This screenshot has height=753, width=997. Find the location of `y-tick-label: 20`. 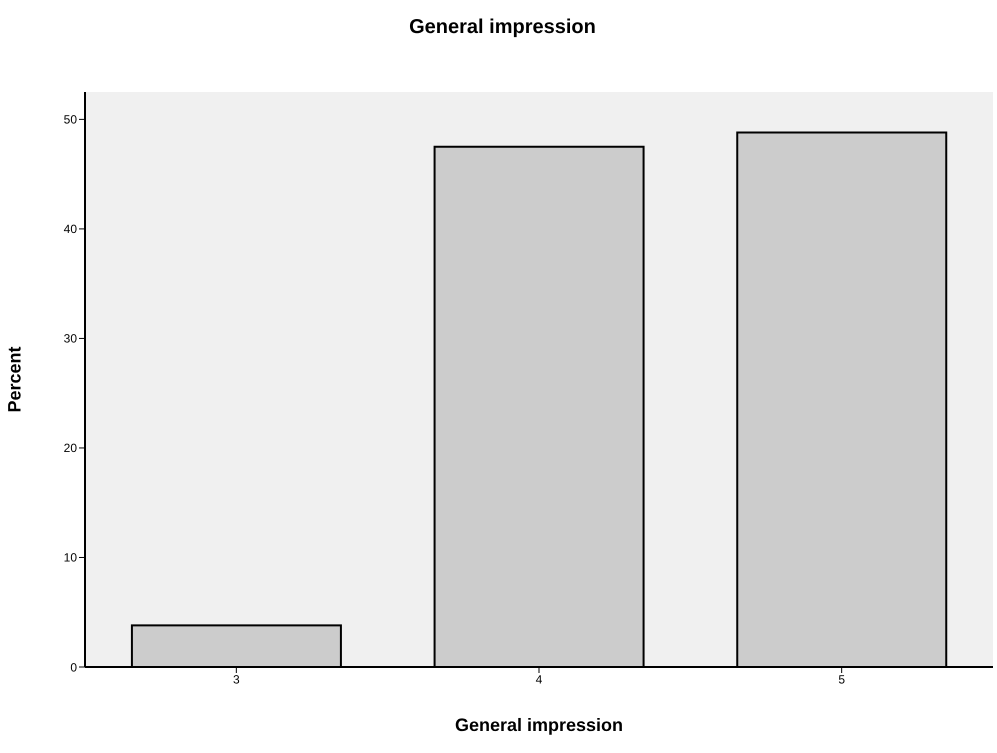

y-tick-label: 20 is located at coordinates (71, 448).